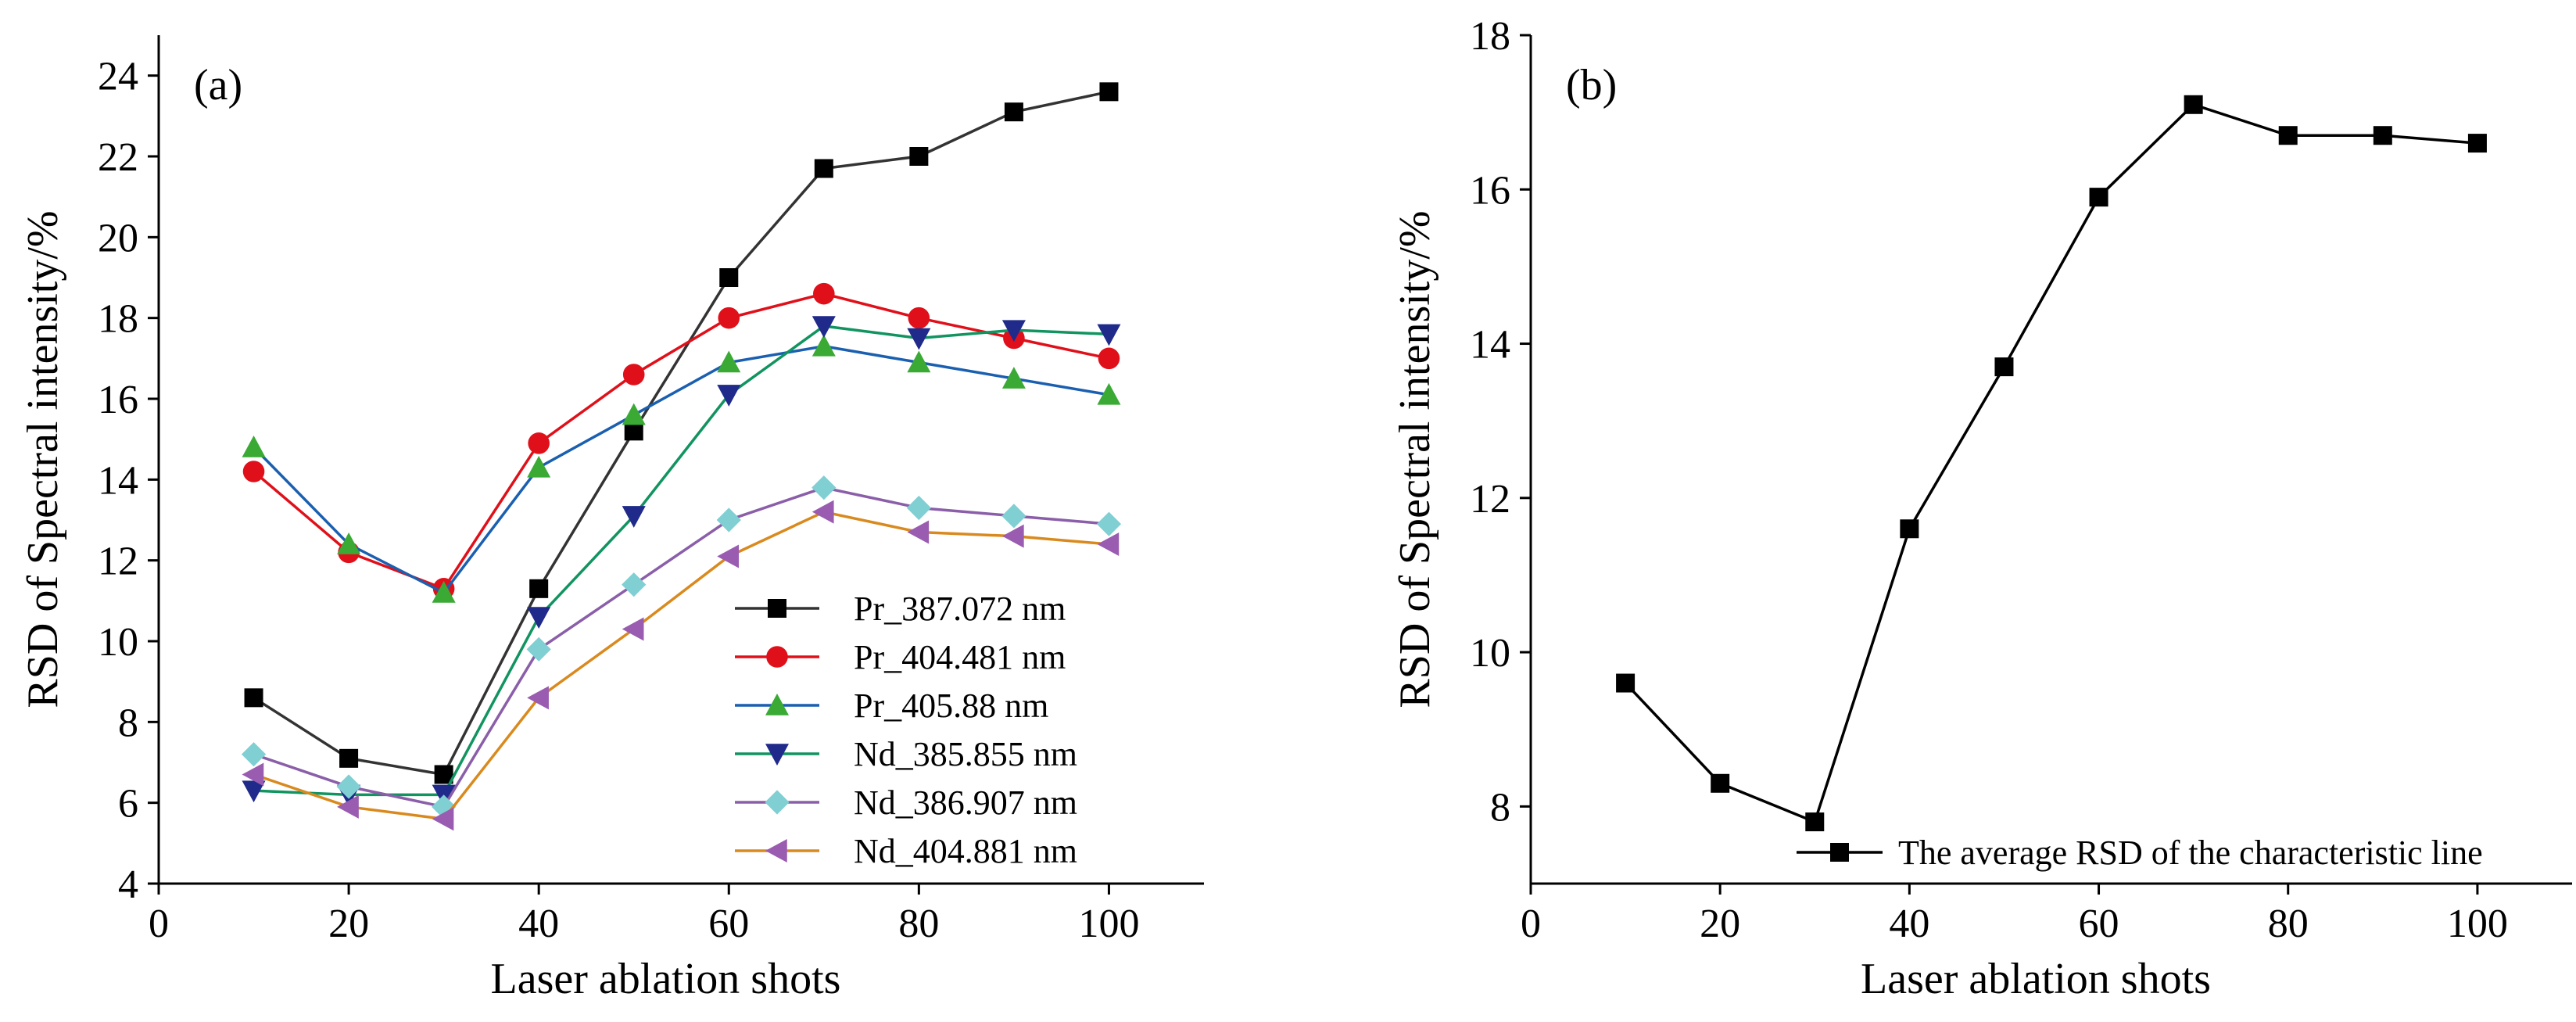 Image resolution: width=2576 pixels, height=1022 pixels. I want to click on legend-item: Nd_404.881 nm, so click(906, 851).